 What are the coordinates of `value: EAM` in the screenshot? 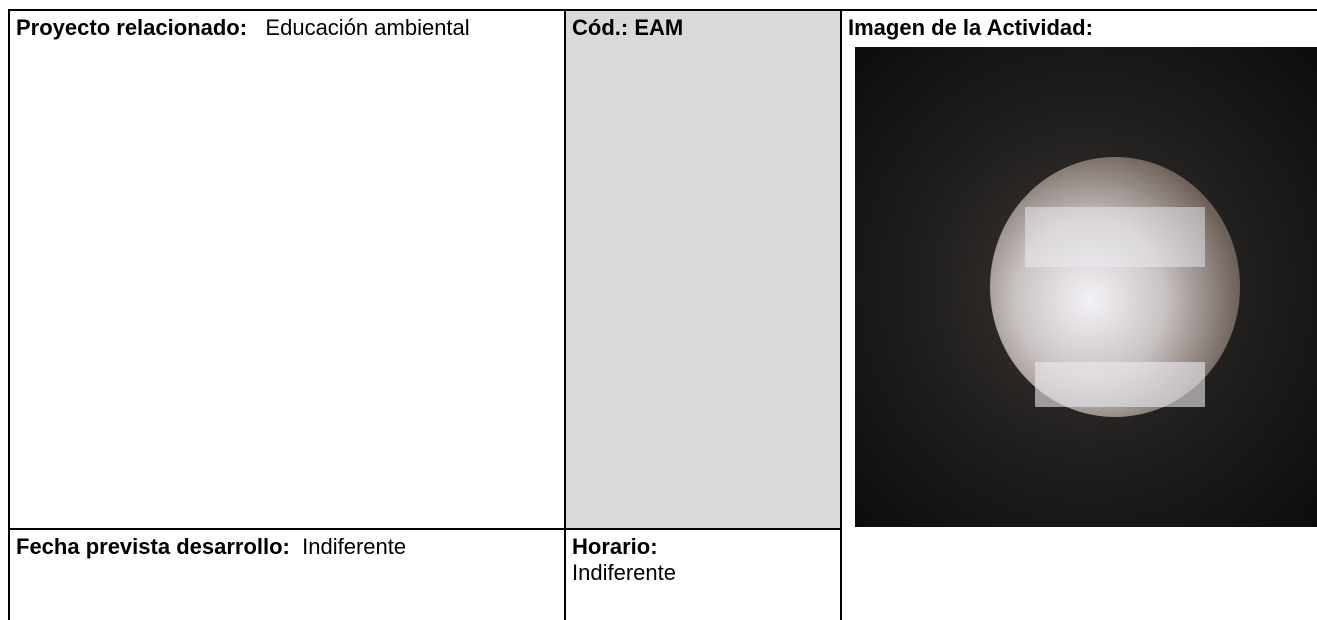 It's located at (659, 27).